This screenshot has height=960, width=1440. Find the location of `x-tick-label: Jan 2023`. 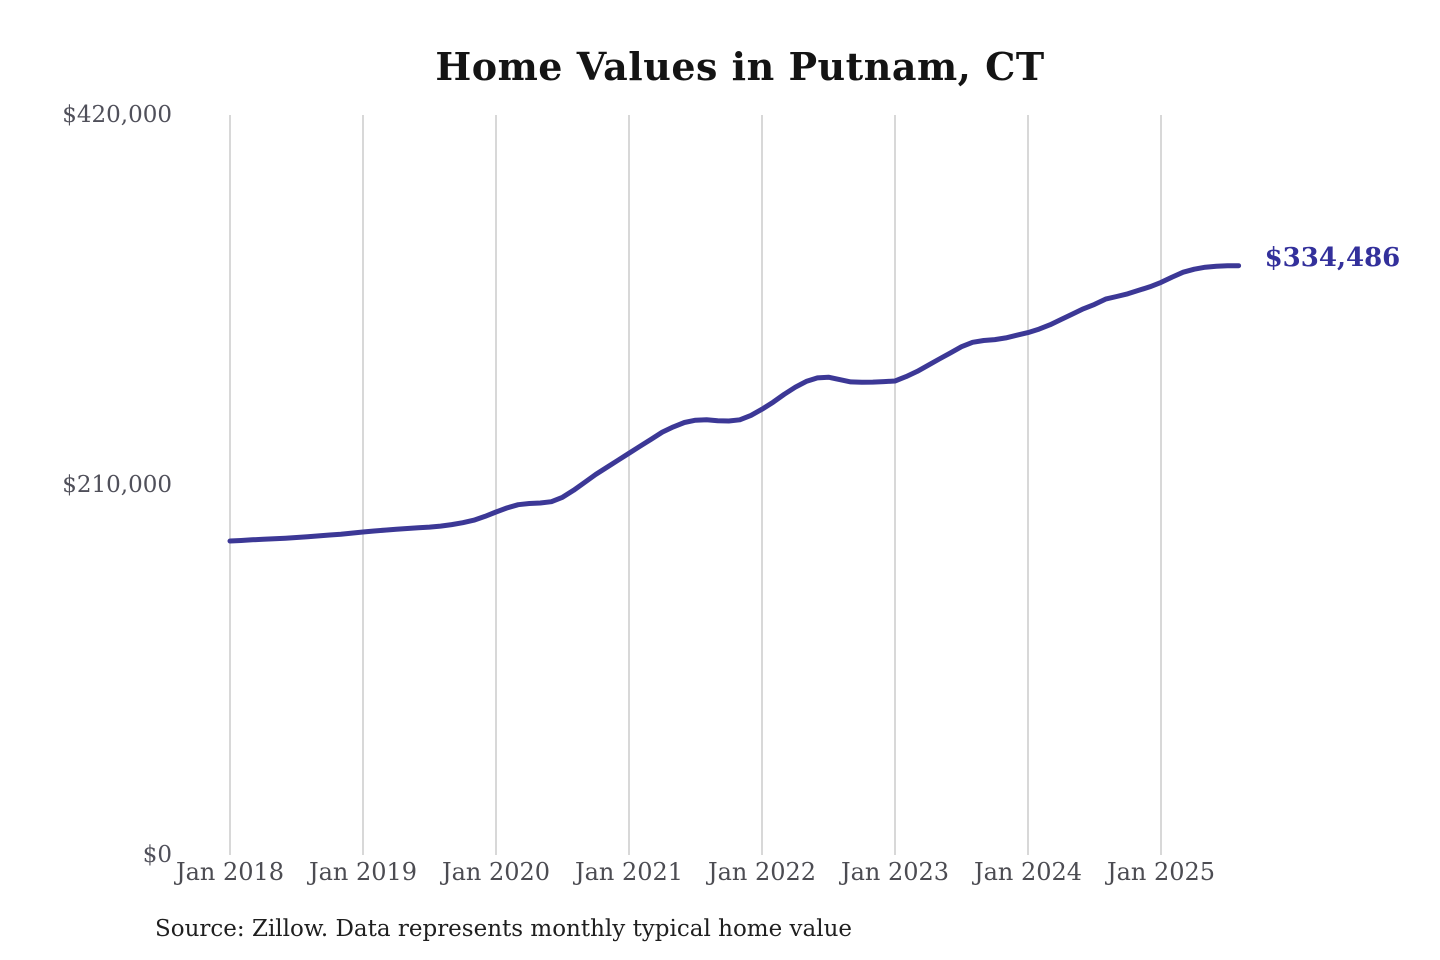

x-tick-label: Jan 2023 is located at coordinates (895, 872).